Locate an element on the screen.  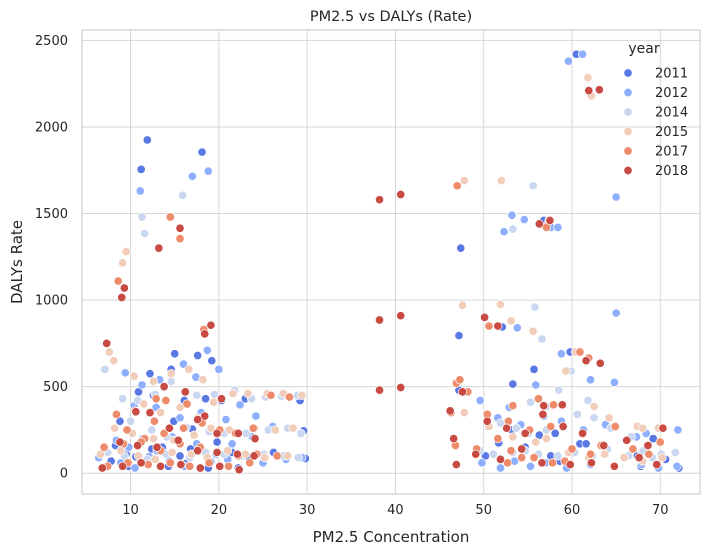
x-tick-label: 10 is located at coordinates (130, 510).